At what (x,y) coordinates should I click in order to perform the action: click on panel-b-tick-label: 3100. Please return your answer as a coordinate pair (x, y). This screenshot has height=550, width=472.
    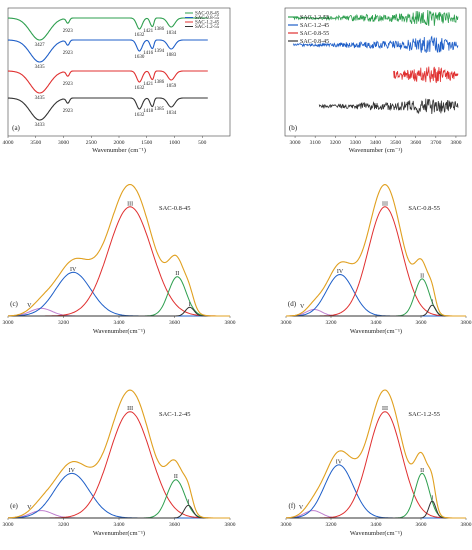
    Looking at the image, I should click on (315, 143).